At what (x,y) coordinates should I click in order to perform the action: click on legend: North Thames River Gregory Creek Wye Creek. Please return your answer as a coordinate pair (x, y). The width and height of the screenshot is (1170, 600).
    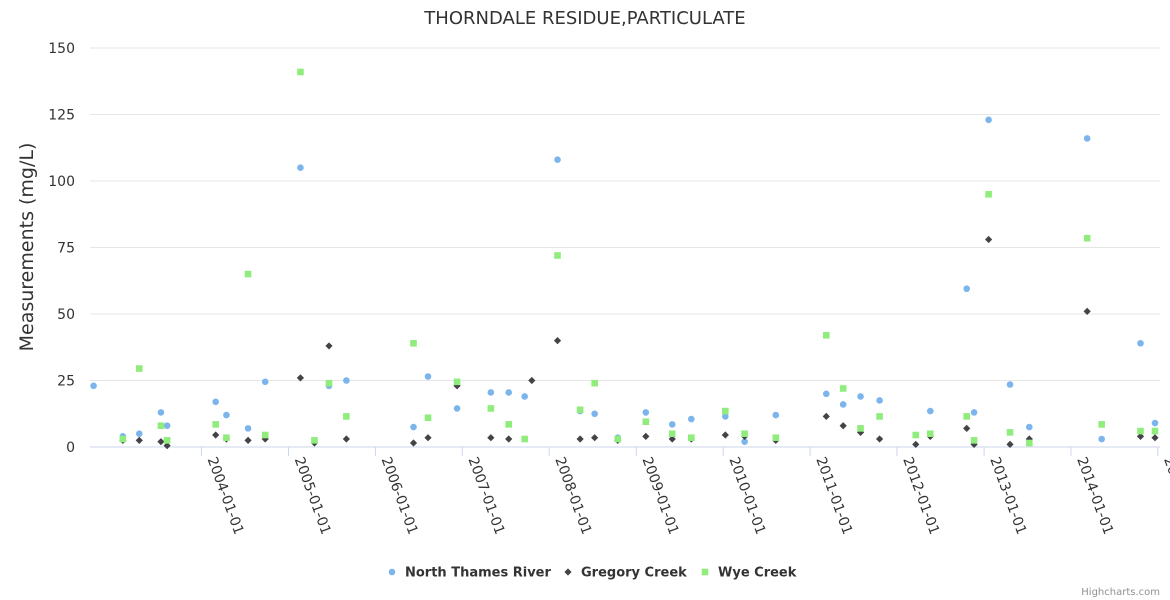
    Looking at the image, I should click on (592, 573).